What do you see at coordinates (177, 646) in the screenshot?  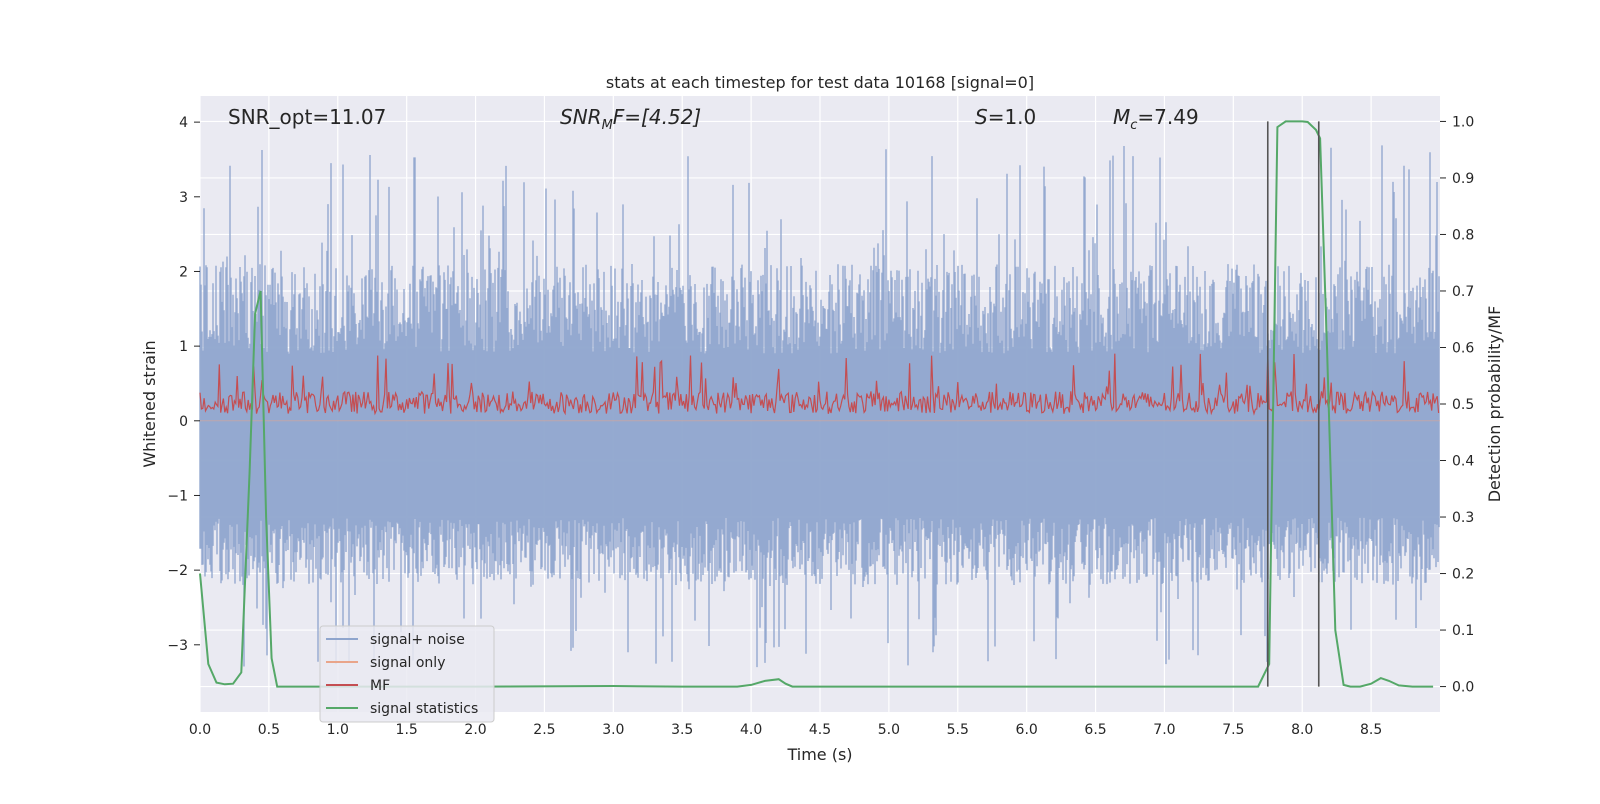 I see `y-left-tick-label: −3` at bounding box center [177, 646].